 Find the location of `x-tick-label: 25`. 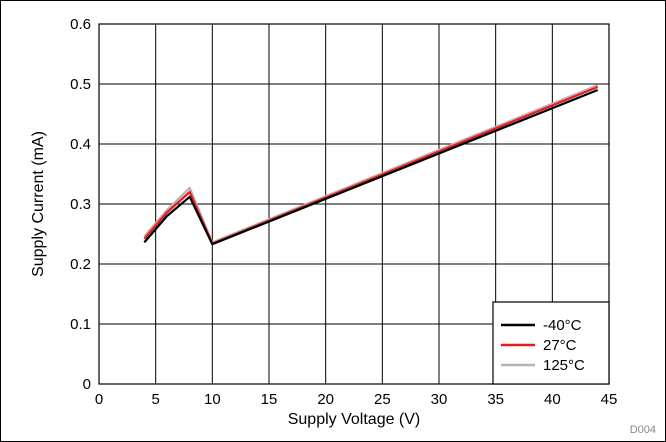

x-tick-label: 25 is located at coordinates (382, 399).